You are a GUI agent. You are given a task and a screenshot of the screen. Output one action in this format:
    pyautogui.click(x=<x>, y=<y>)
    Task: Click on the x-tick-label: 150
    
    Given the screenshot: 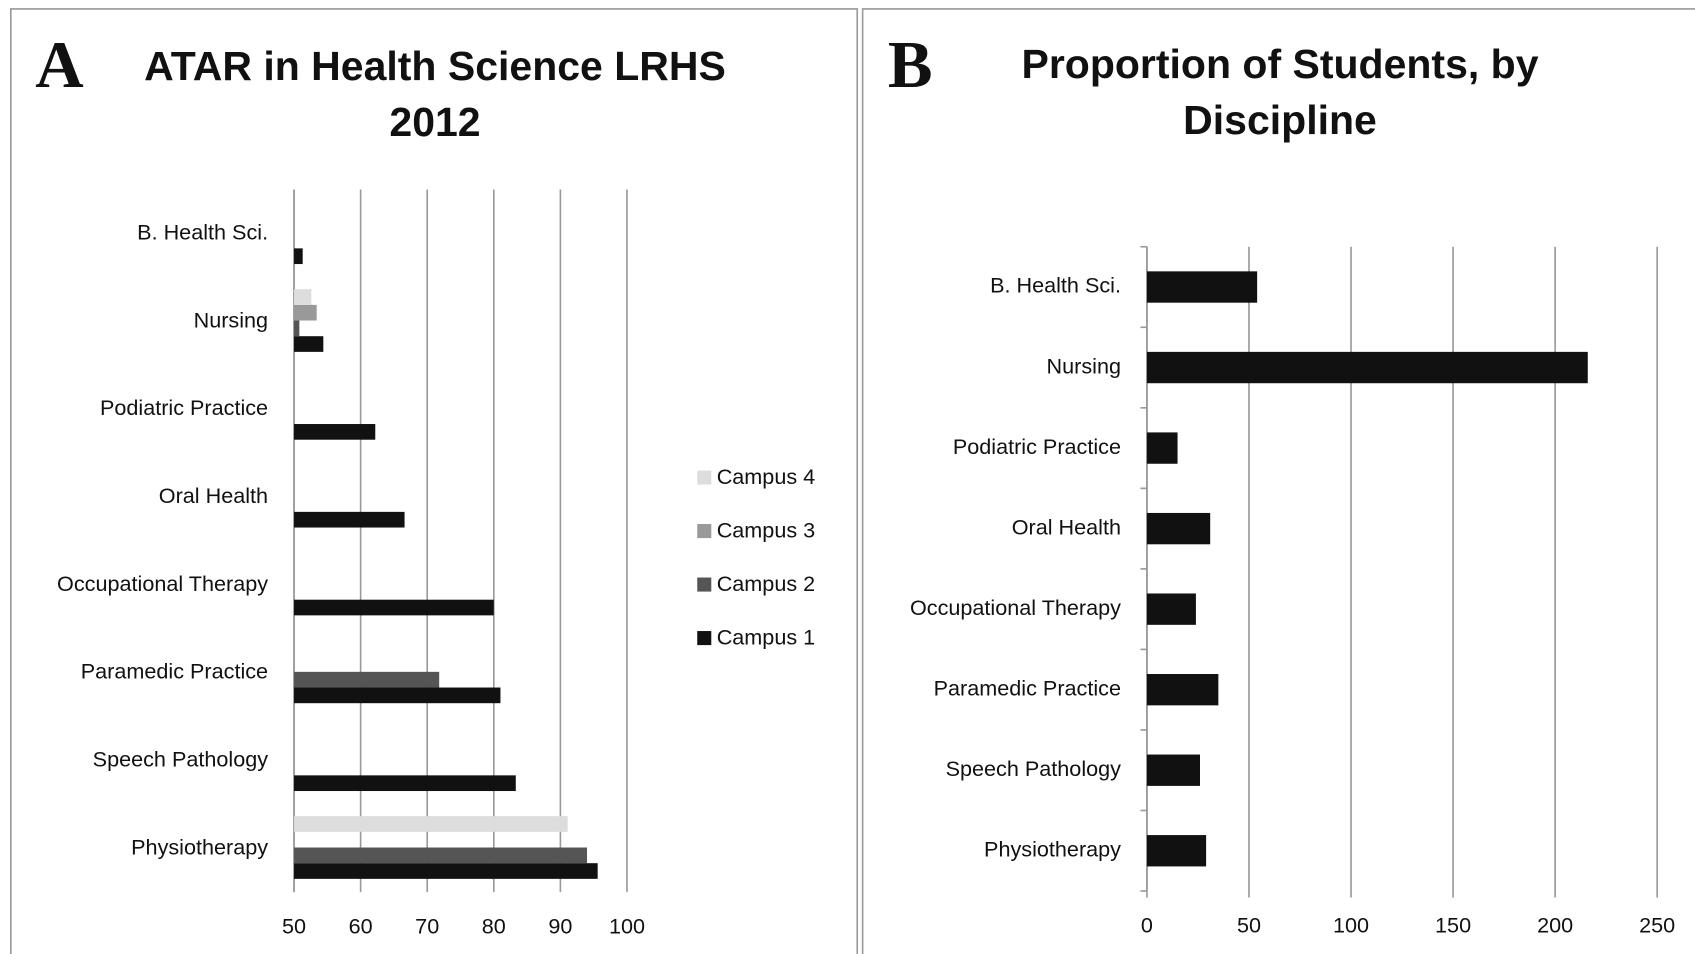 What is the action you would take?
    pyautogui.click(x=1453, y=924)
    